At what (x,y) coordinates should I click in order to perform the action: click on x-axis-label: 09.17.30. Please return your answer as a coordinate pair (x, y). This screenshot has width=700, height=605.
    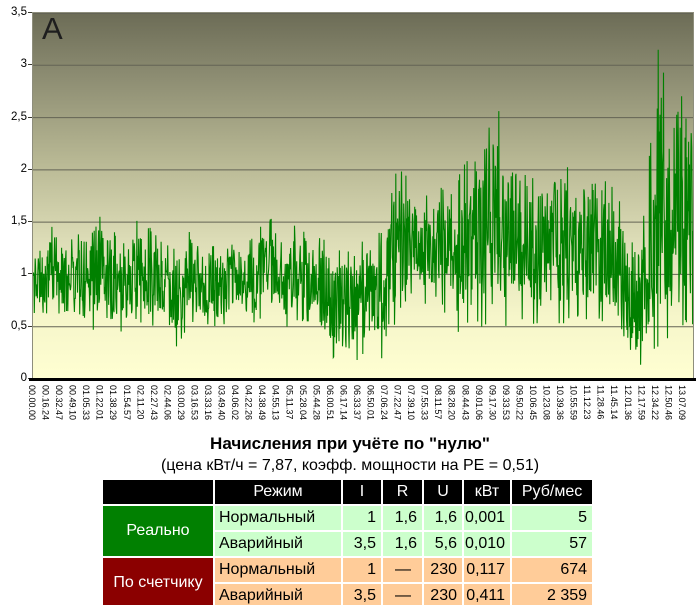
    Looking at the image, I should click on (492, 403).